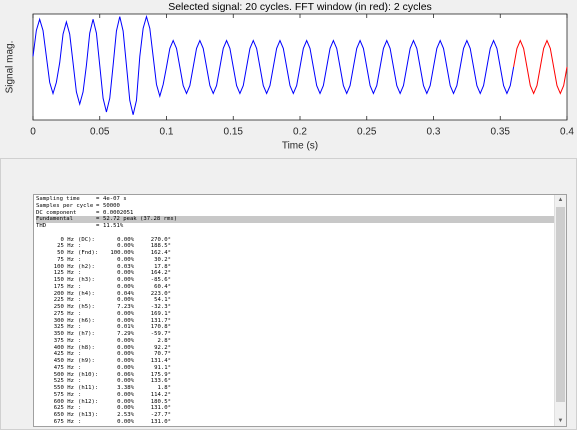 This screenshot has height=430, width=577. I want to click on phase: 30.2°, so click(162, 259).